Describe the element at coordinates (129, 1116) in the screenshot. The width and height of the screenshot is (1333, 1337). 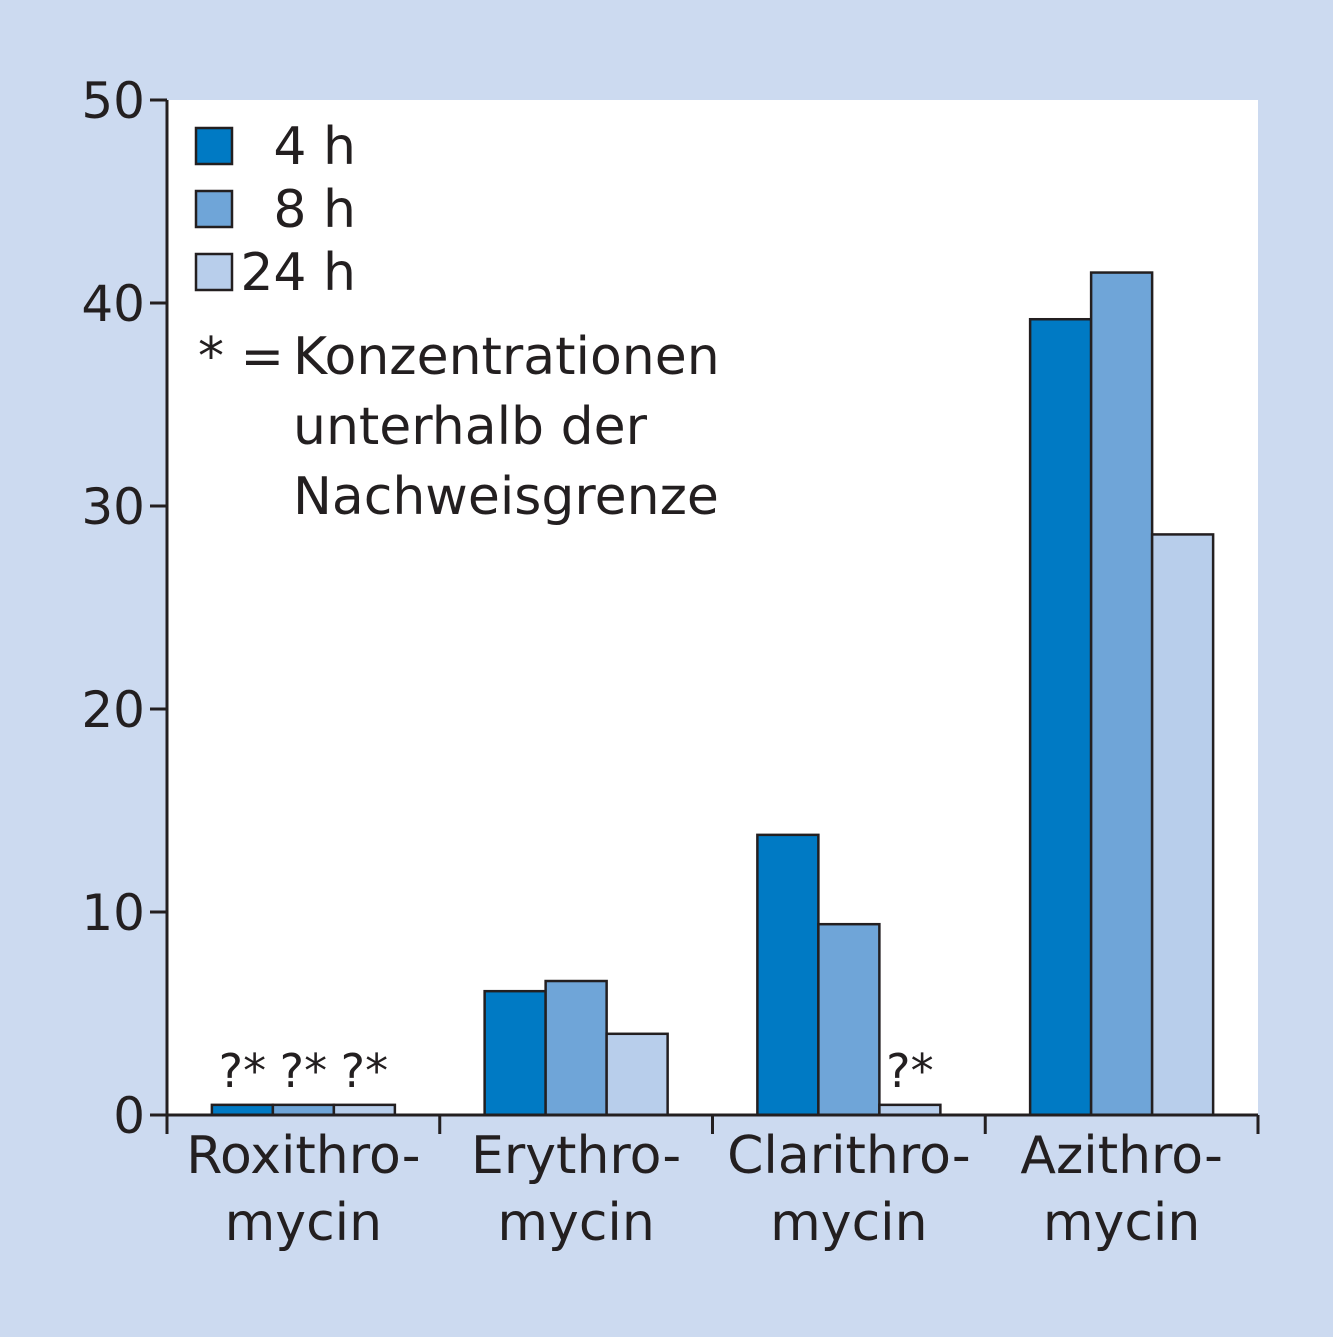
I see `y-tick-label: 0` at that location.